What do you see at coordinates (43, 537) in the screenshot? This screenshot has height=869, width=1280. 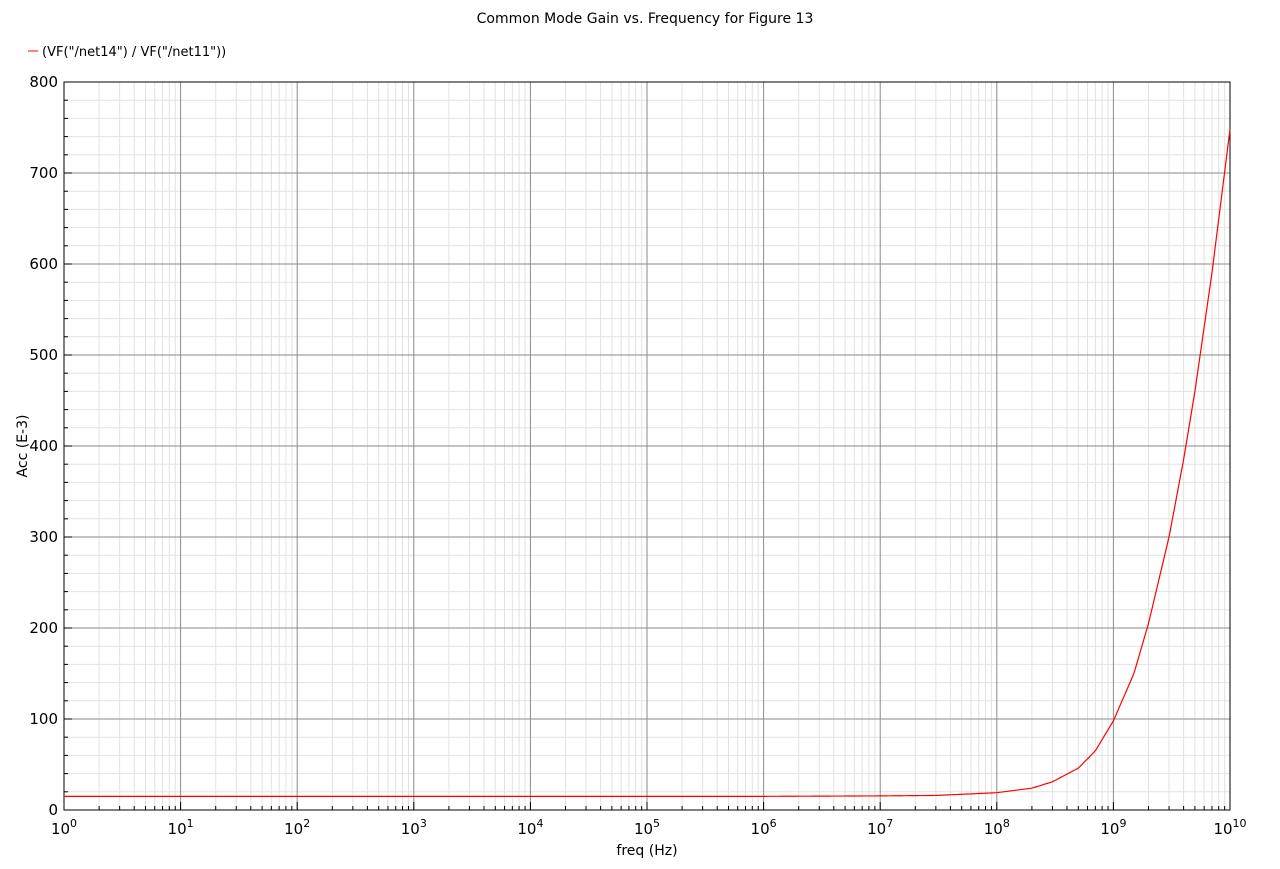 I see `y-tick-label: 300` at bounding box center [43, 537].